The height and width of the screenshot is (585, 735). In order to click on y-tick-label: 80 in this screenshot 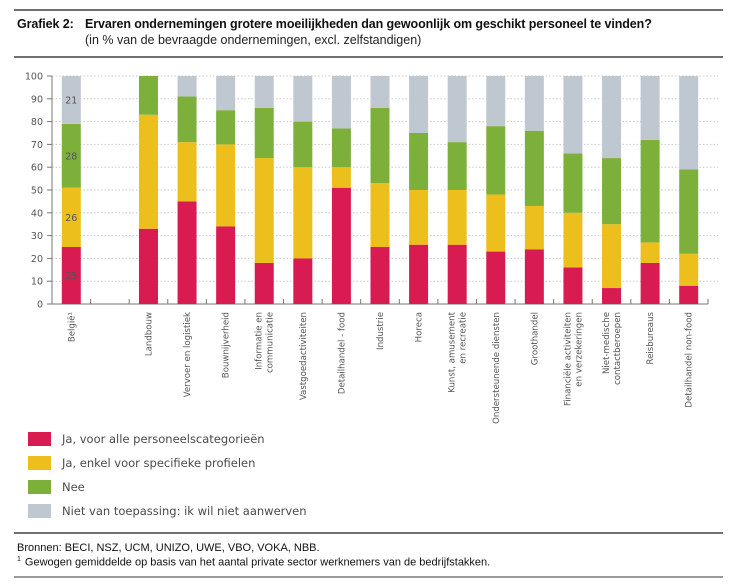, I will do `click(37, 122)`.